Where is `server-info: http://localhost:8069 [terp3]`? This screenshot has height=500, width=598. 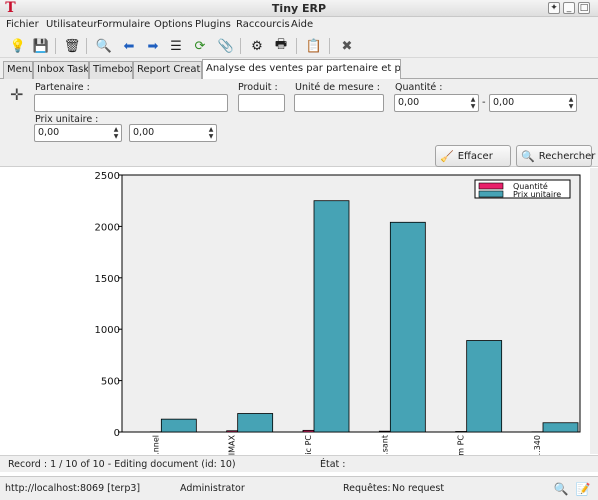
server-info: http://localhost:8069 [terp3] is located at coordinates (73, 488).